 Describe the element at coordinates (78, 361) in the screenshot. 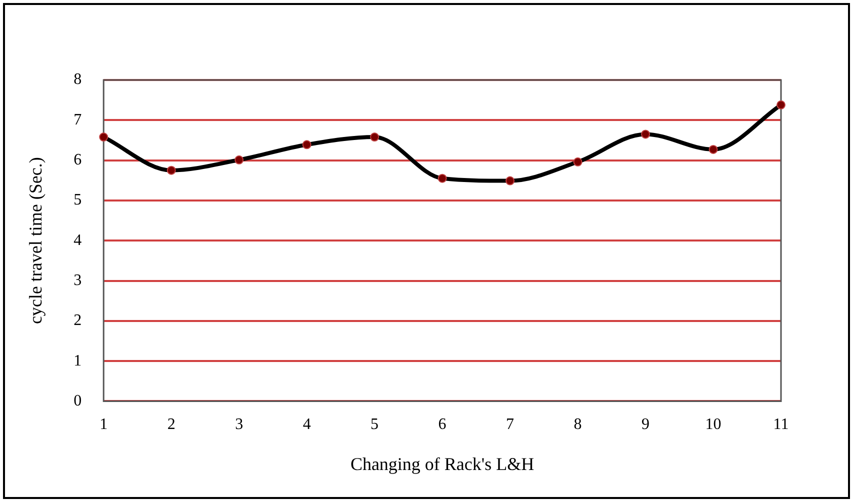

I see `y-tick-label: 1` at that location.